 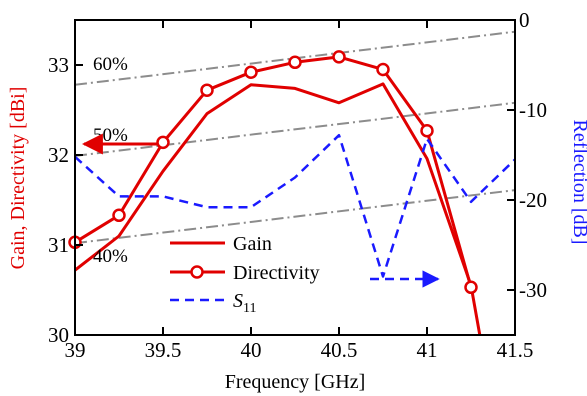 I want to click on y-left-tick-label: 32, so click(x=58, y=155).